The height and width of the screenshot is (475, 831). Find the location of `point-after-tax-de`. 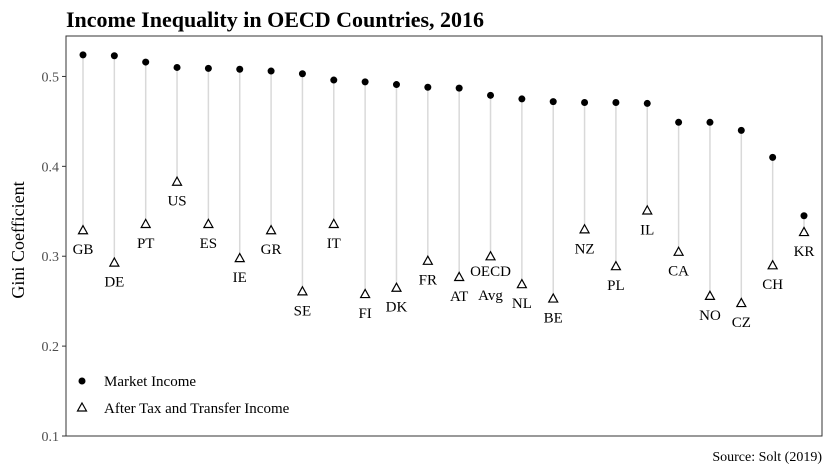

point-after-tax-de is located at coordinates (114, 261).